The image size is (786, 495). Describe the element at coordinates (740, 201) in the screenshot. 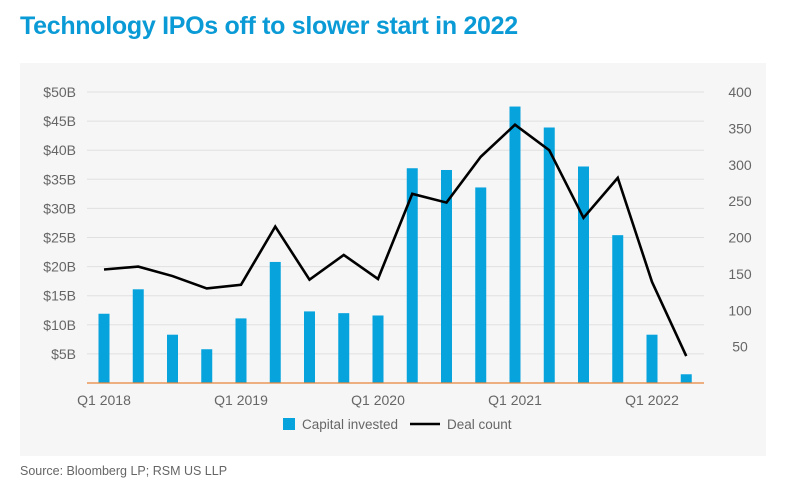

I see `right-tick-label: 250` at that location.